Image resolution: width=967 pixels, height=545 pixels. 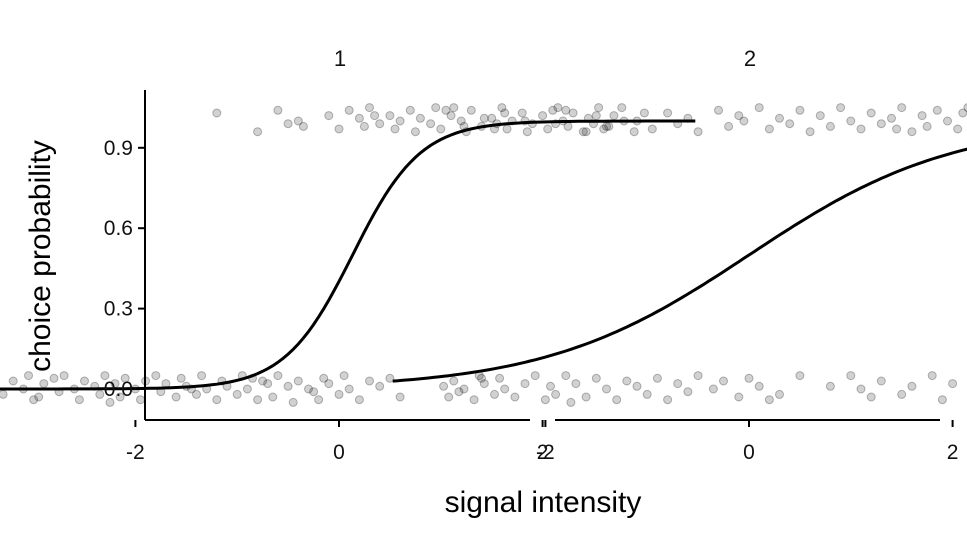 I want to click on facet-title-1: 1, so click(x=340, y=58).